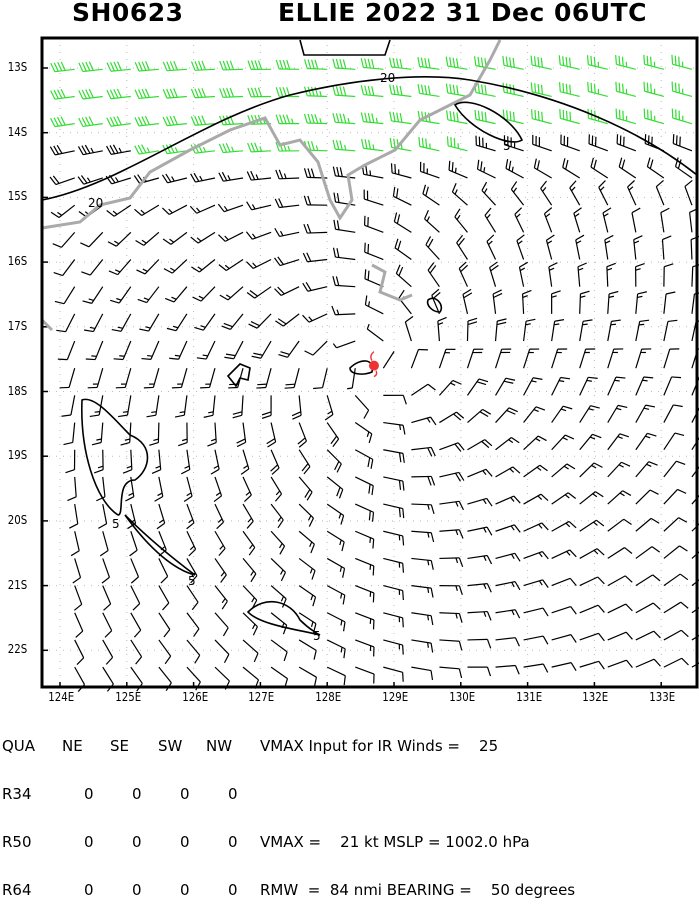  I want to click on contour-label: 20, so click(95, 203).